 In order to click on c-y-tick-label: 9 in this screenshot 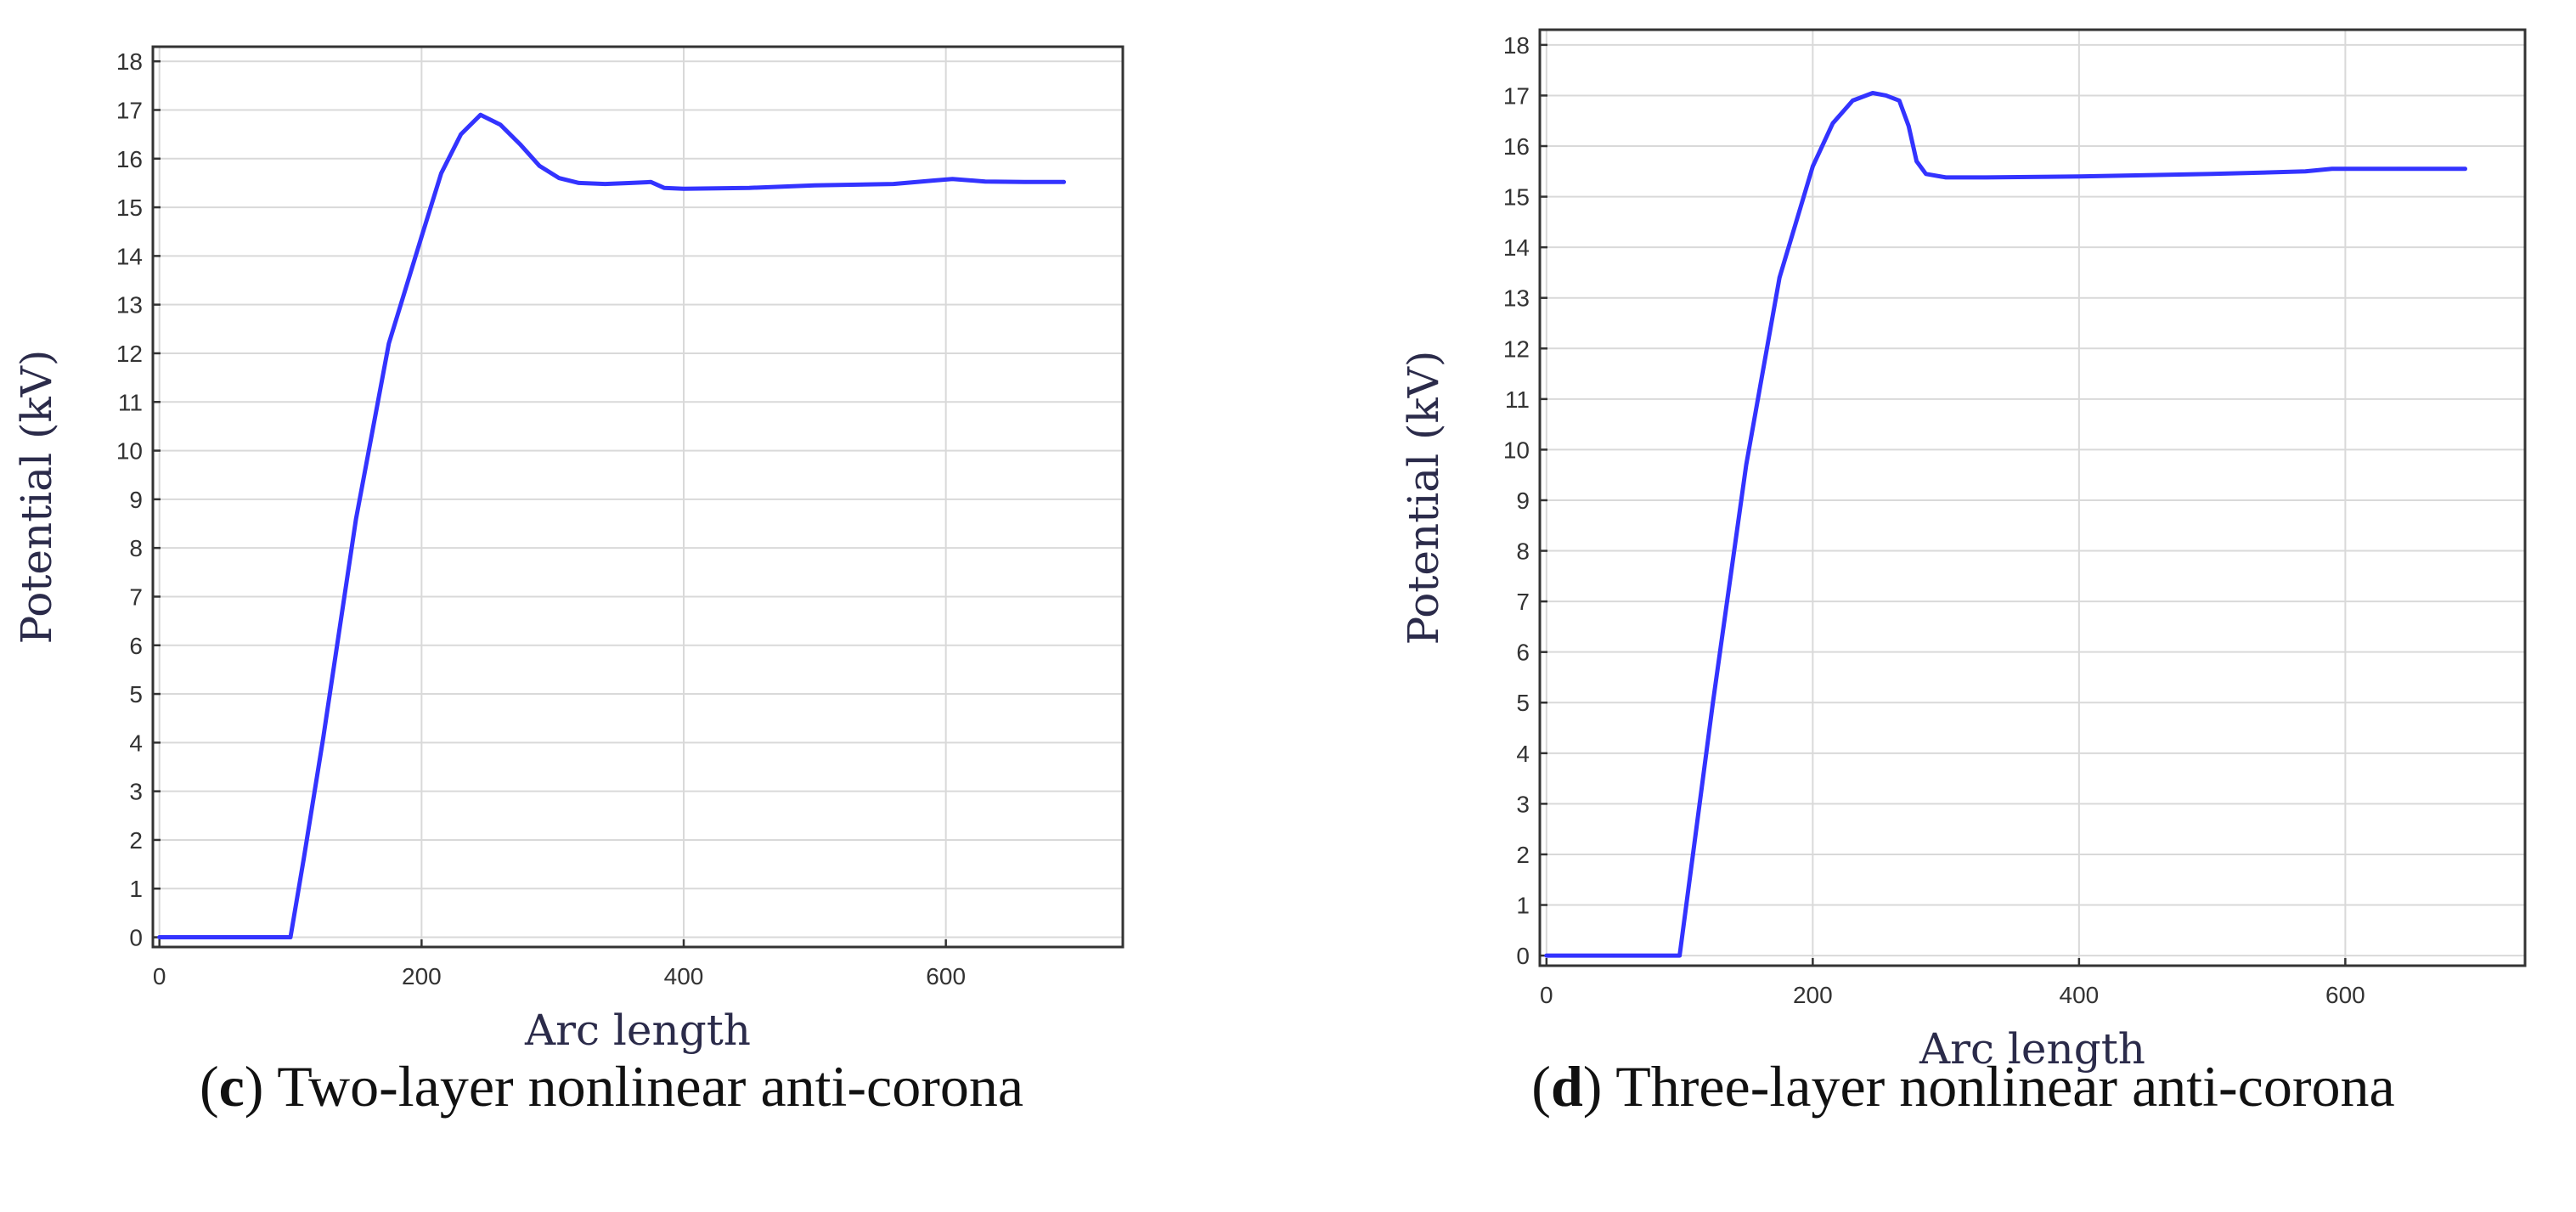, I will do `click(136, 500)`.